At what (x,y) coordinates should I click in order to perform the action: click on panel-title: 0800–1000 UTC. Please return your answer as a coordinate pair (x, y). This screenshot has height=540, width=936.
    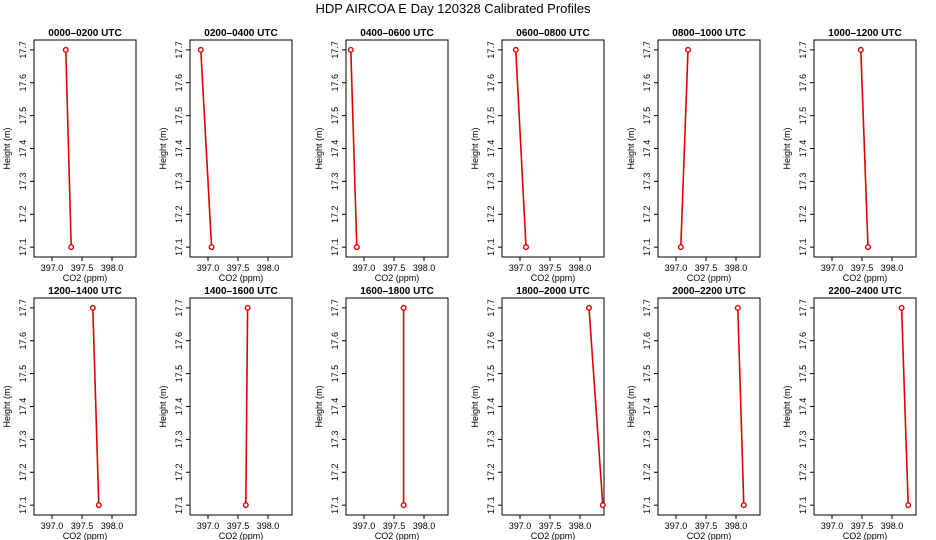
    Looking at the image, I should click on (708, 33).